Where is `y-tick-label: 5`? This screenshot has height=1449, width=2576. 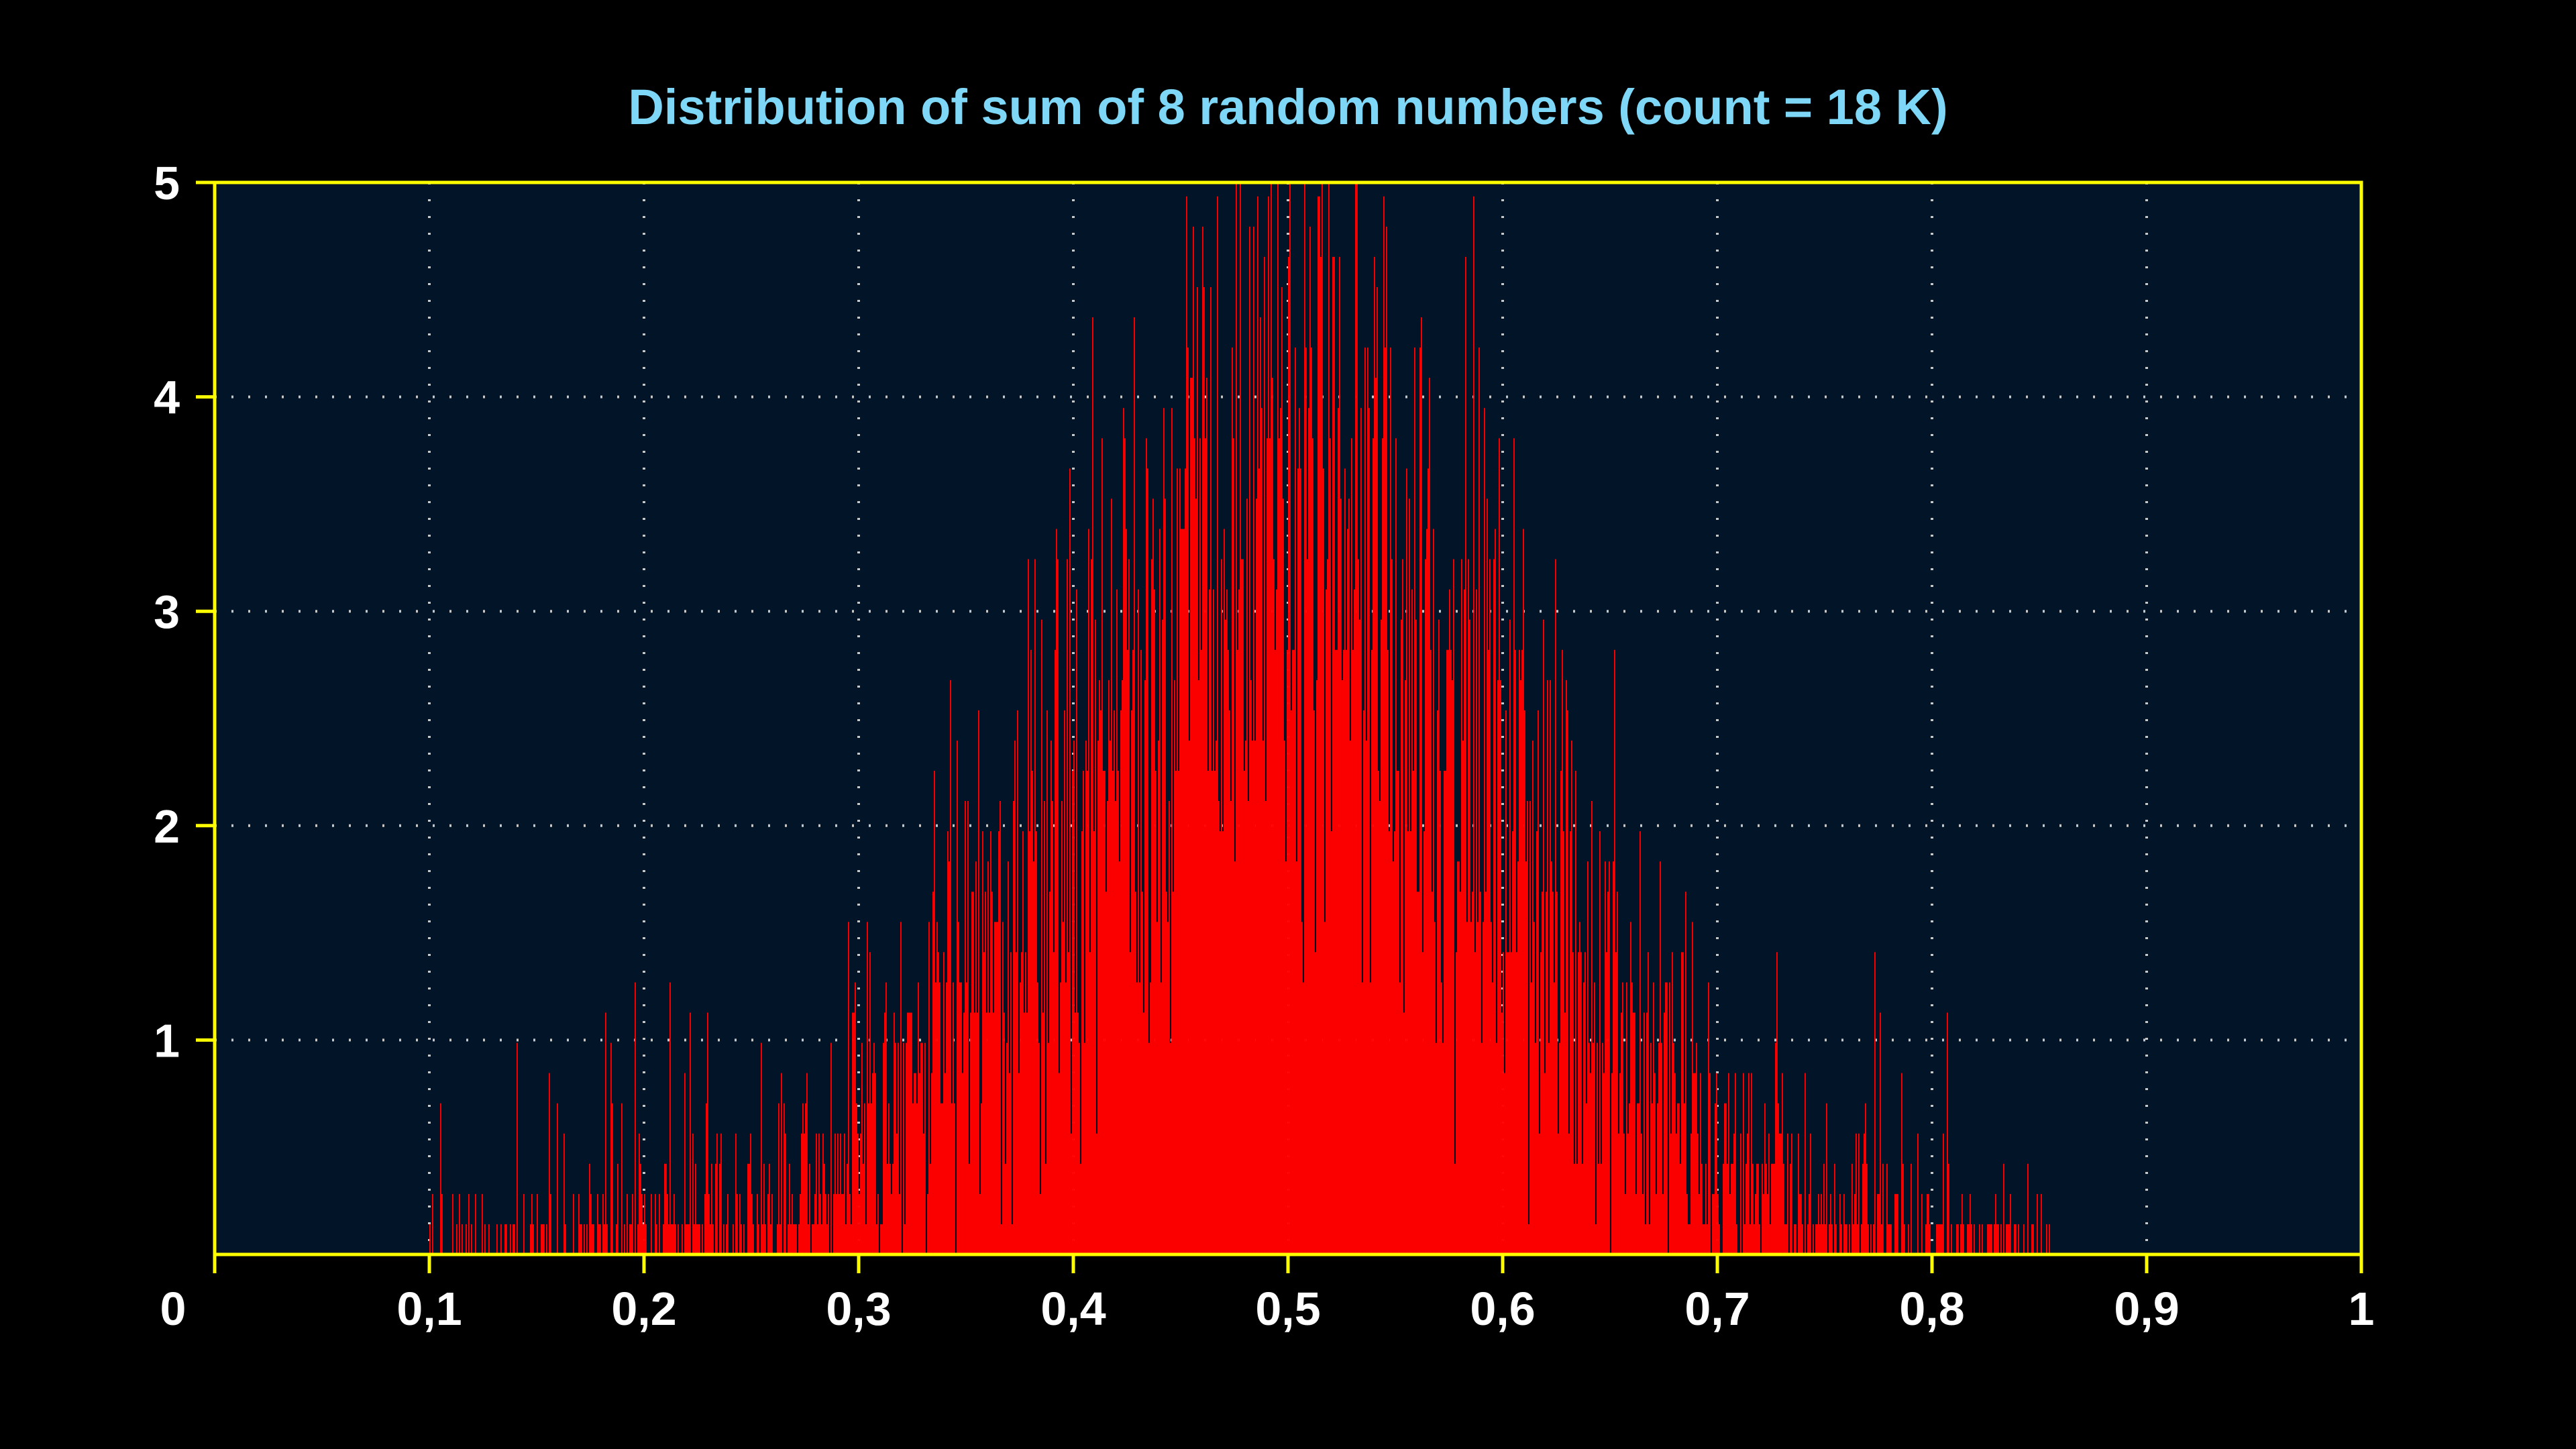 y-tick-label: 5 is located at coordinates (167, 183).